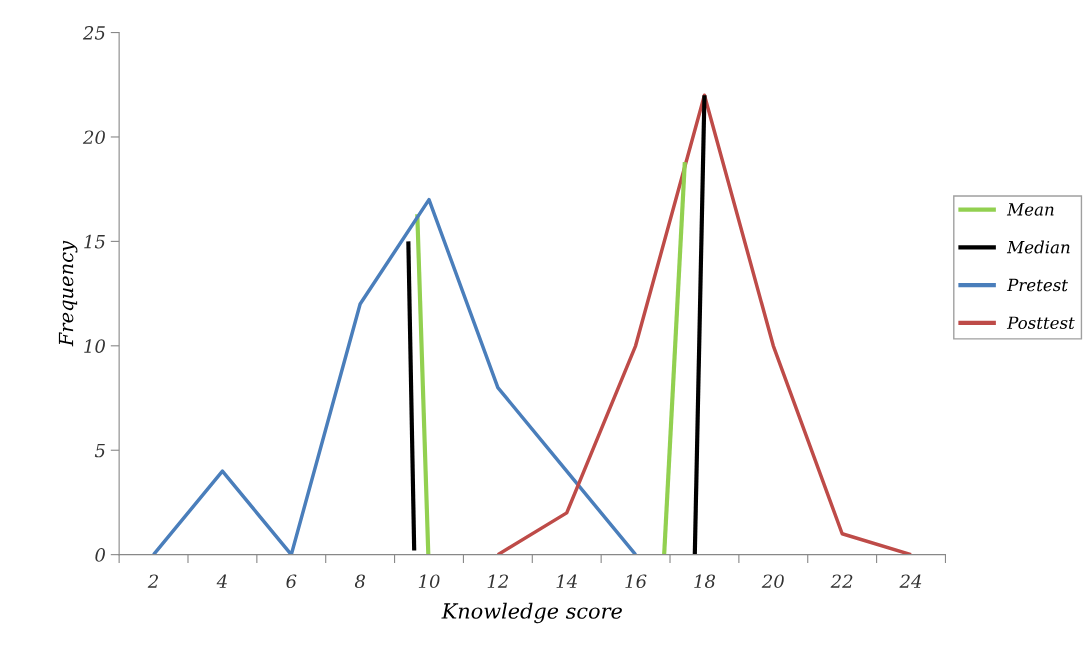 This screenshot has height=651, width=1083. What do you see at coordinates (99, 450) in the screenshot?
I see `y-tick-label: 5` at bounding box center [99, 450].